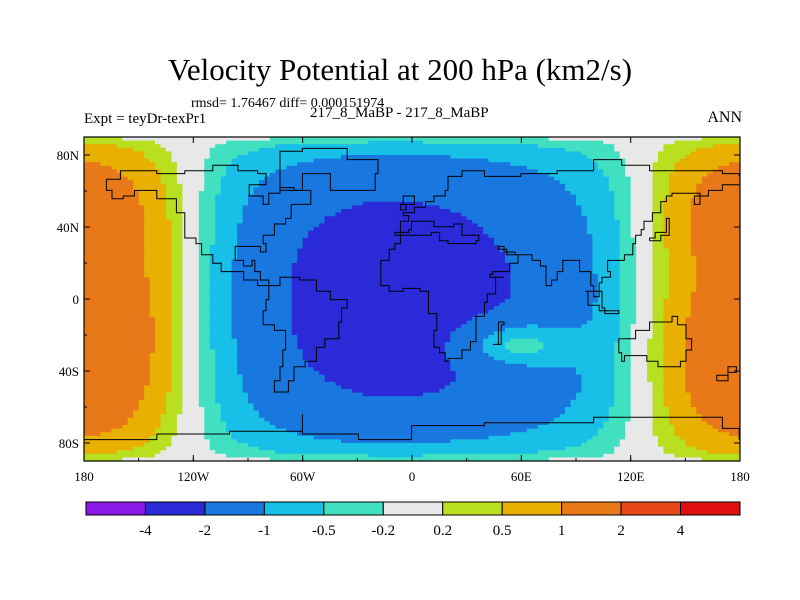 This screenshot has width=800, height=600. I want to click on colorbar-swatch, so click(353, 508).